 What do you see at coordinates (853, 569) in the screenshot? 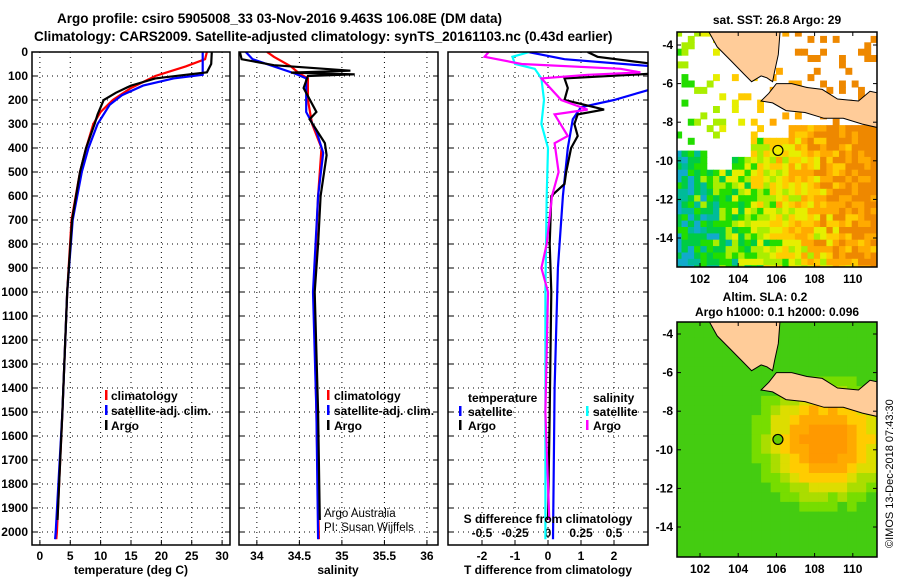
I see `lon-tick-label: 110` at bounding box center [853, 569].